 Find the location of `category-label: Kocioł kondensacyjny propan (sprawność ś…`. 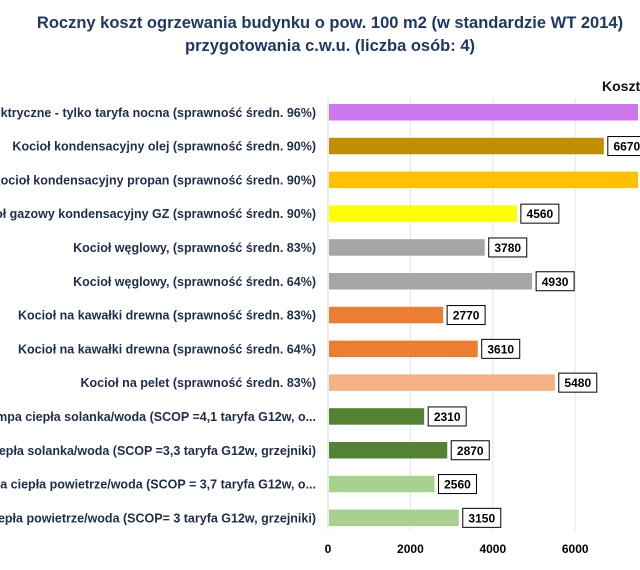

category-label: Kocioł kondensacyjny propan (sprawność ś… is located at coordinates (158, 180).